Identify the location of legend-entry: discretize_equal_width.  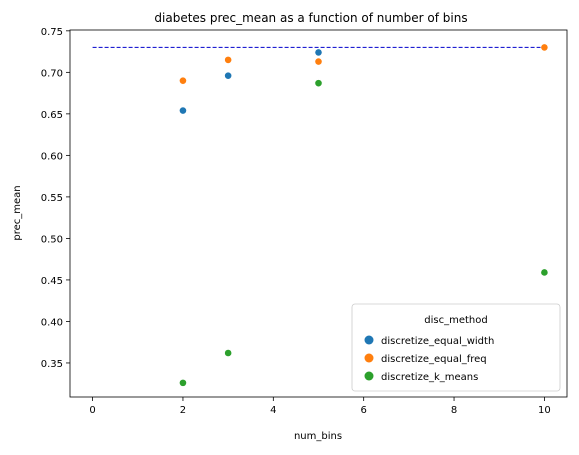
(437, 341).